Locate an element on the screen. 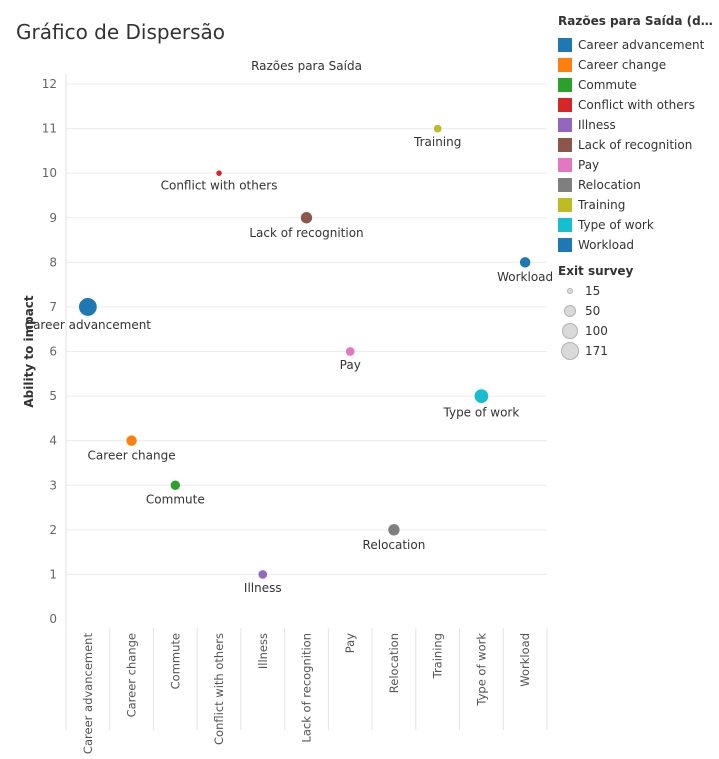 Image resolution: width=719 pixels, height=759 pixels. size-legend-item: 15 is located at coordinates (638, 291).